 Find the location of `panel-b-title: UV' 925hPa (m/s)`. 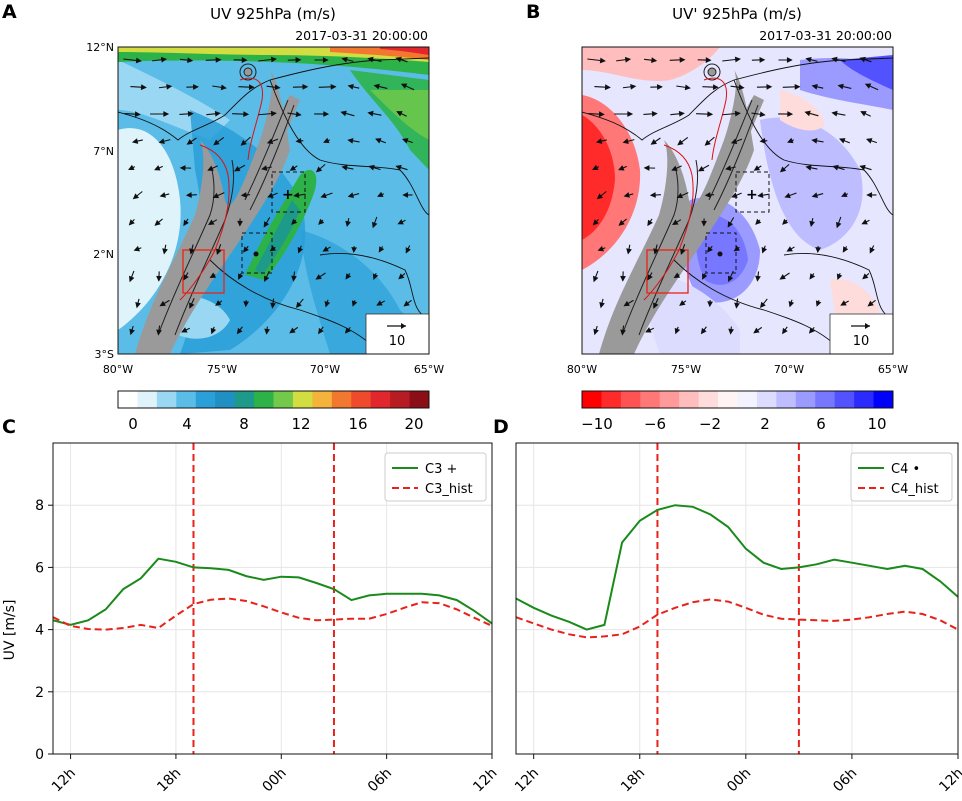

panel-b-title: UV' 925hPa (m/s) is located at coordinates (737, 14).